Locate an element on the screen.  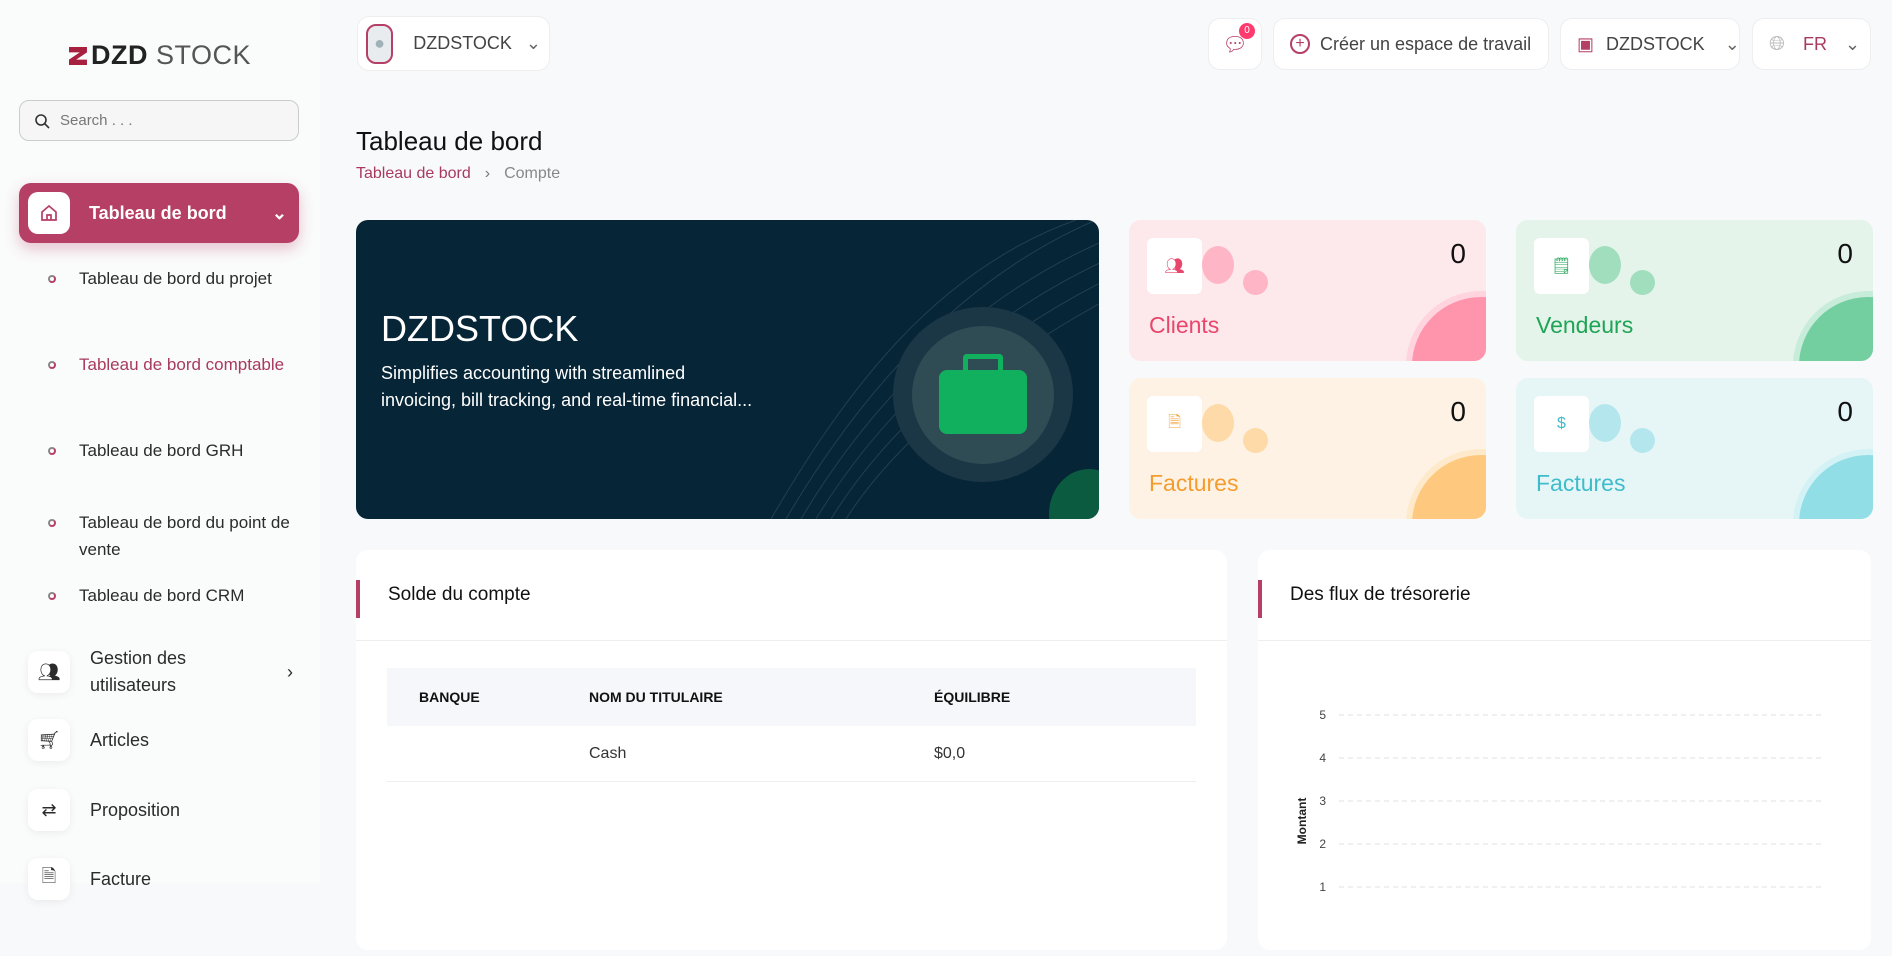
stat-card-clients: 👥︎ 0 Clients is located at coordinates (1307, 290).